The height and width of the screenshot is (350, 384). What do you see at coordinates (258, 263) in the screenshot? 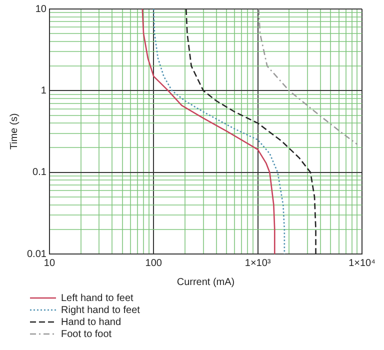
I see `x-tick-label: 1×10³` at bounding box center [258, 263].